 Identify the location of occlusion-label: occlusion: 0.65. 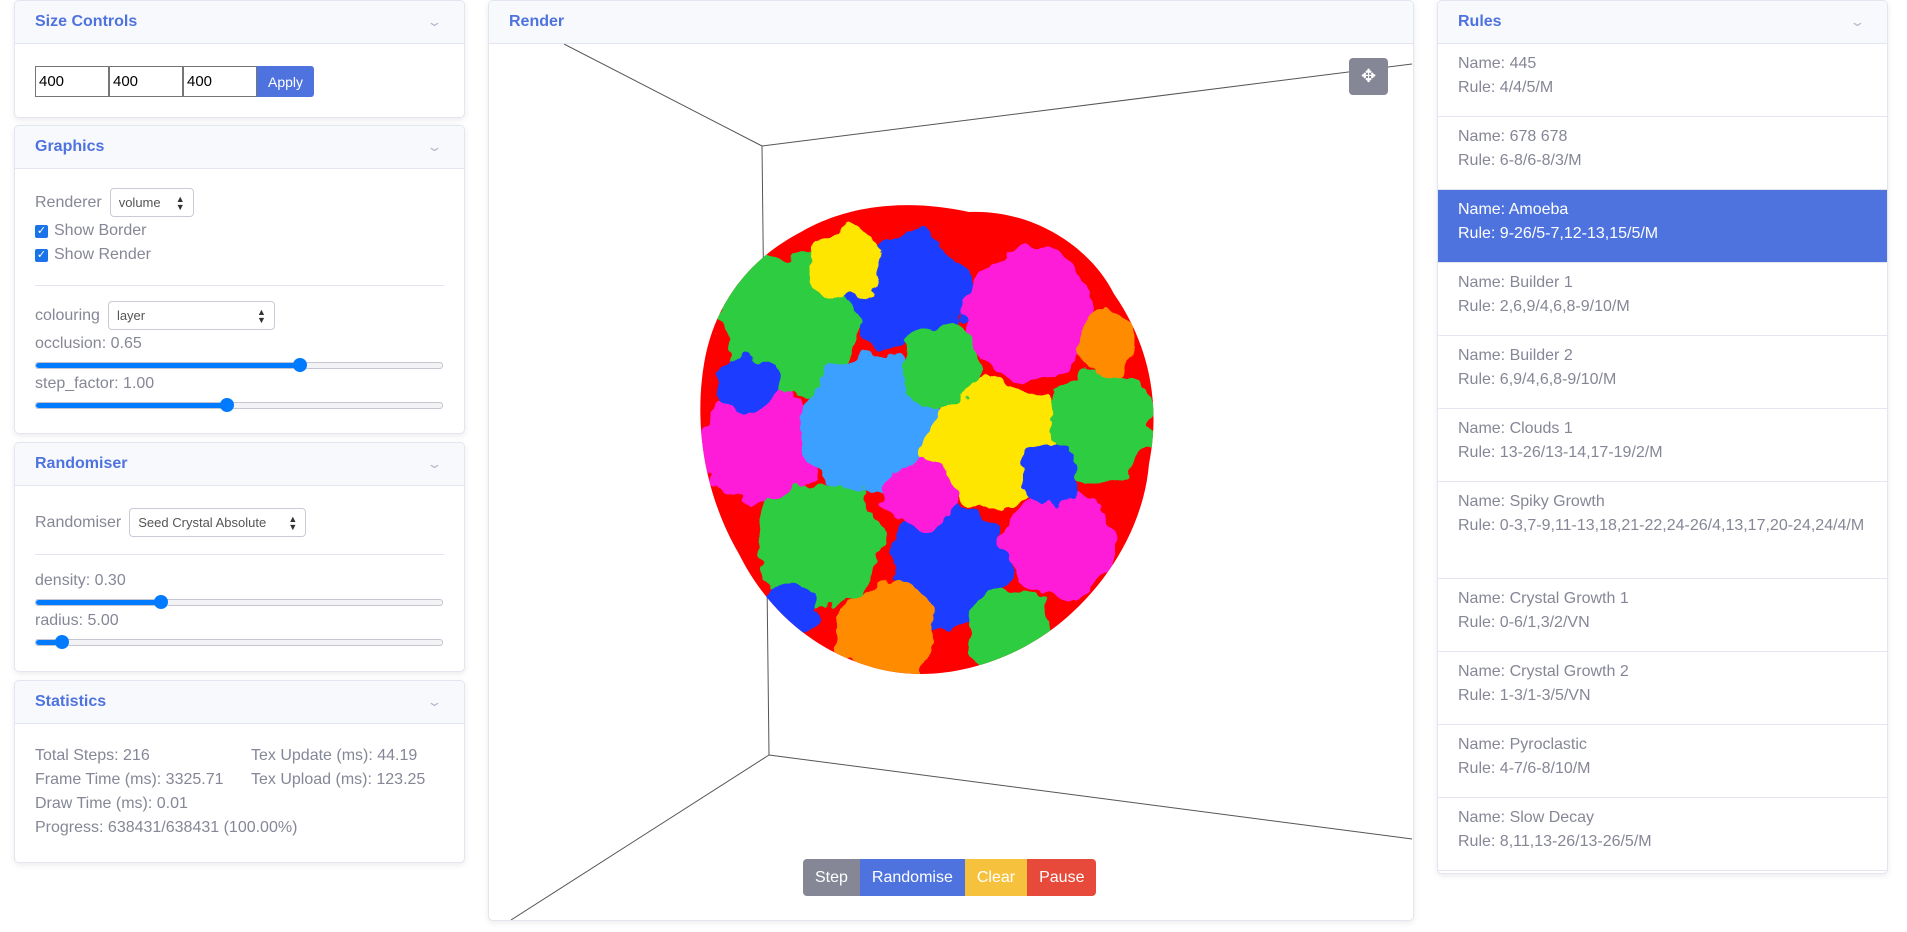
(88, 343).